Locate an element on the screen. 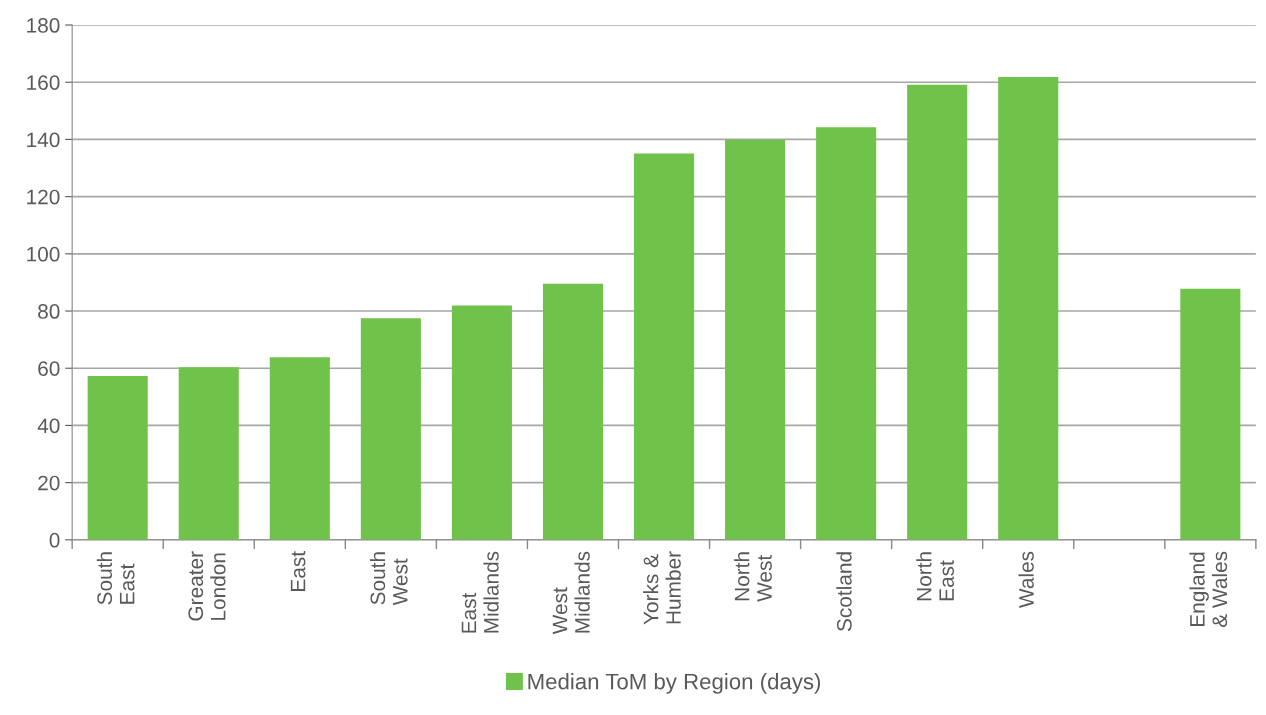  x-tick-label: Wales is located at coordinates (1026, 579).